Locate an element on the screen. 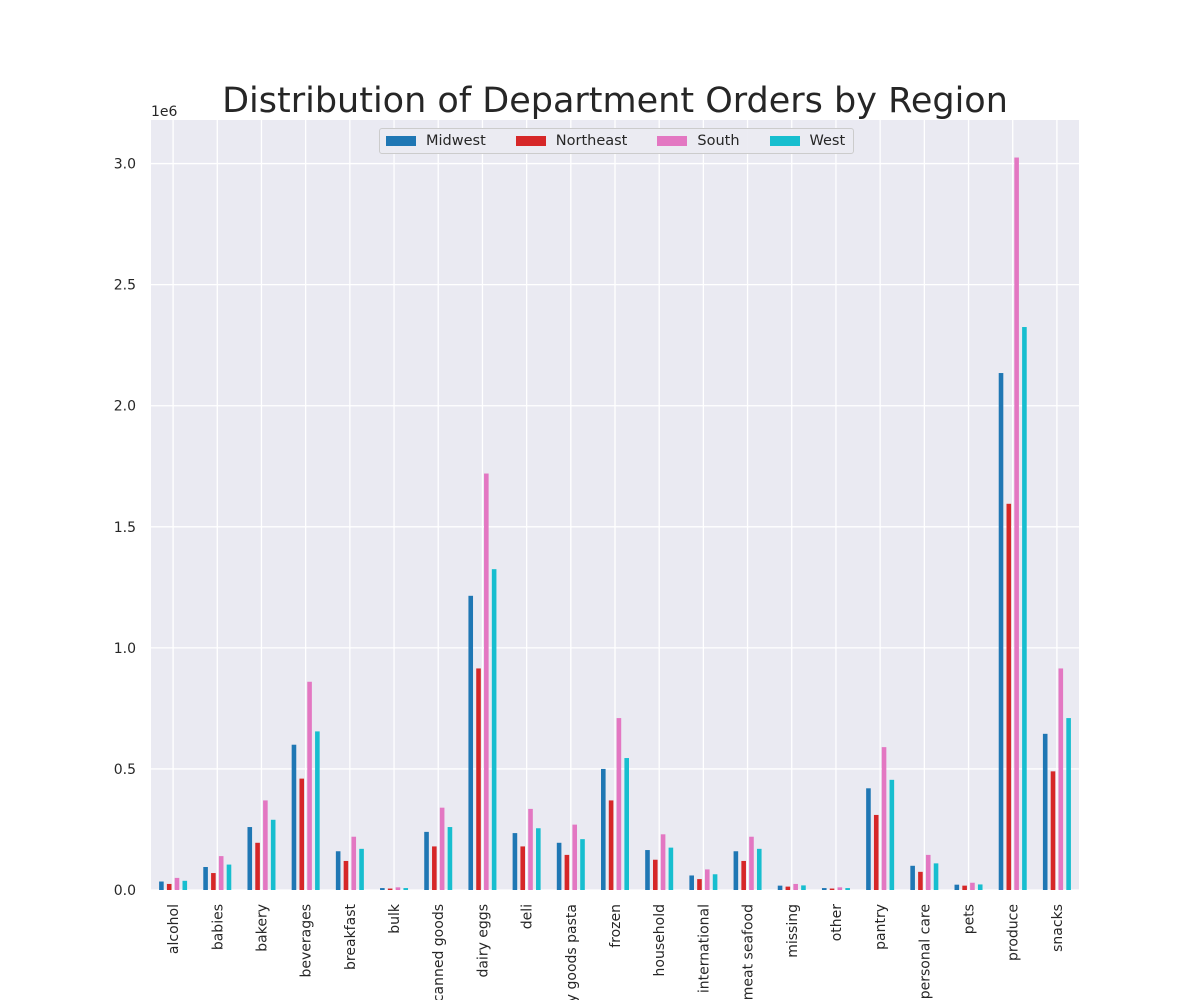  legend-entry-midwest: Midwest is located at coordinates (436, 141).